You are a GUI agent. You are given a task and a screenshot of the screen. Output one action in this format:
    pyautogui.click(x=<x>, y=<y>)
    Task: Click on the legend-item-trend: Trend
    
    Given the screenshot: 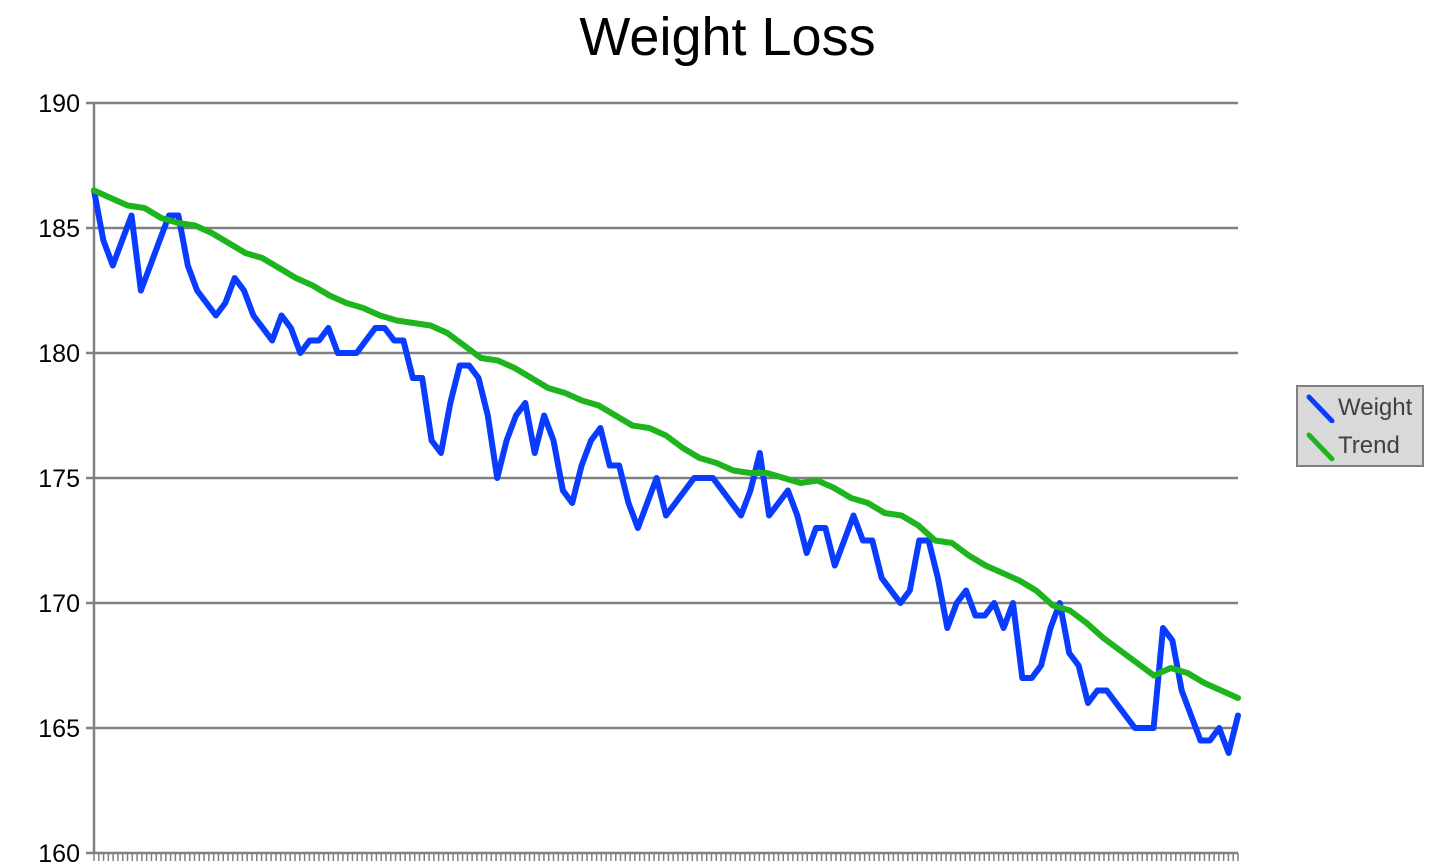 What is the action you would take?
    pyautogui.click(x=1361, y=446)
    